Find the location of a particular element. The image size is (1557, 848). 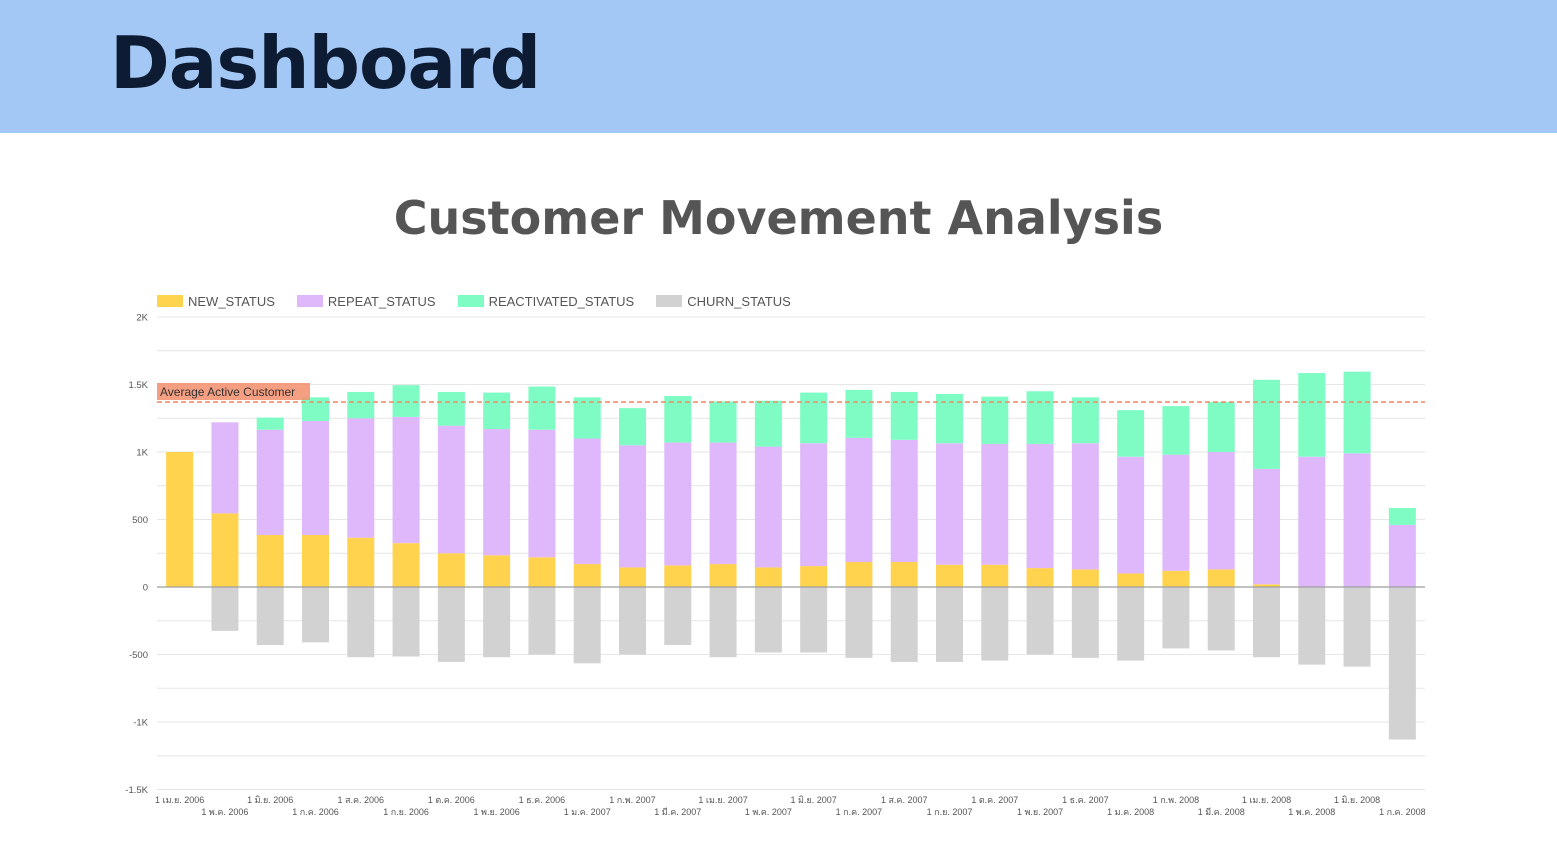

legend-swatch-new is located at coordinates (170, 301).